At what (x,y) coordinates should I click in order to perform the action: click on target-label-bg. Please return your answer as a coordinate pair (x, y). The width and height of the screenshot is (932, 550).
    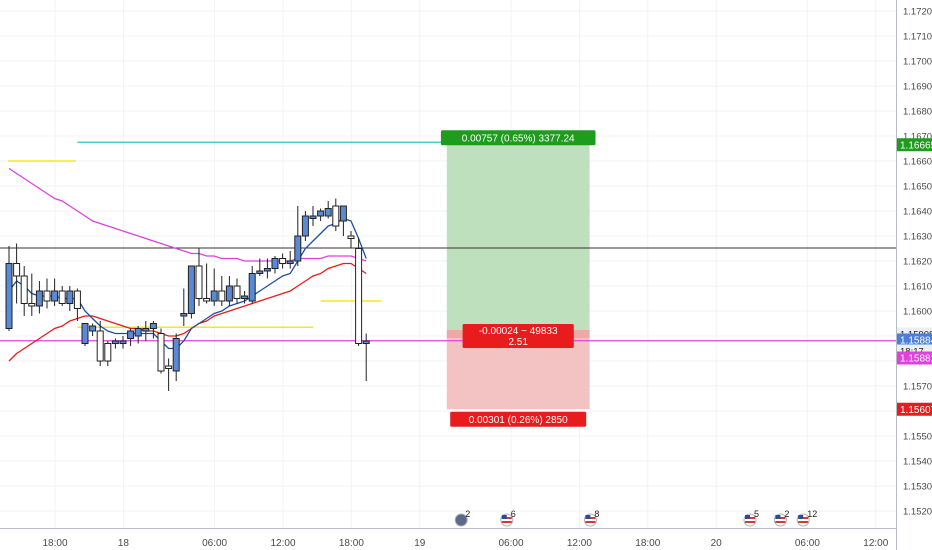
    Looking at the image, I should click on (518, 138).